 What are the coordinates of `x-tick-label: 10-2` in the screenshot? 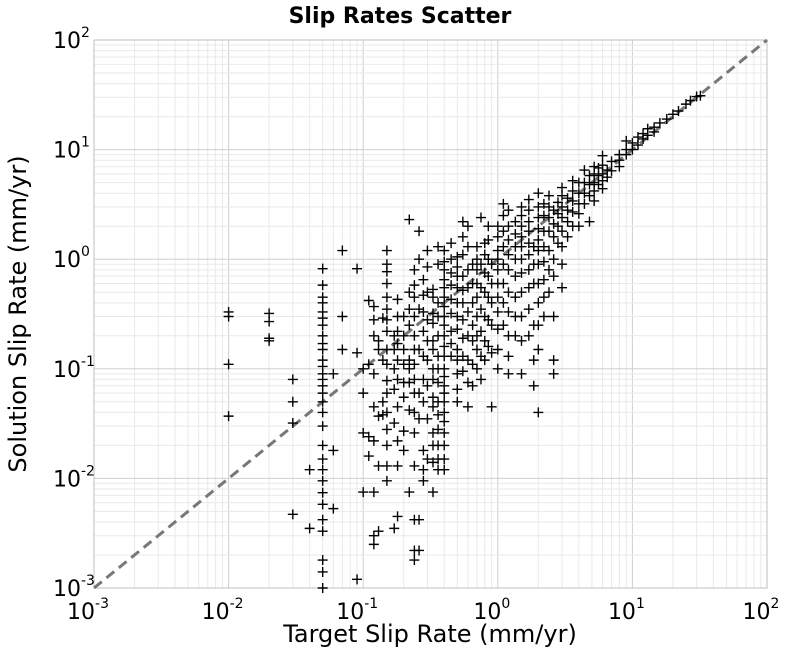 It's located at (223, 610).